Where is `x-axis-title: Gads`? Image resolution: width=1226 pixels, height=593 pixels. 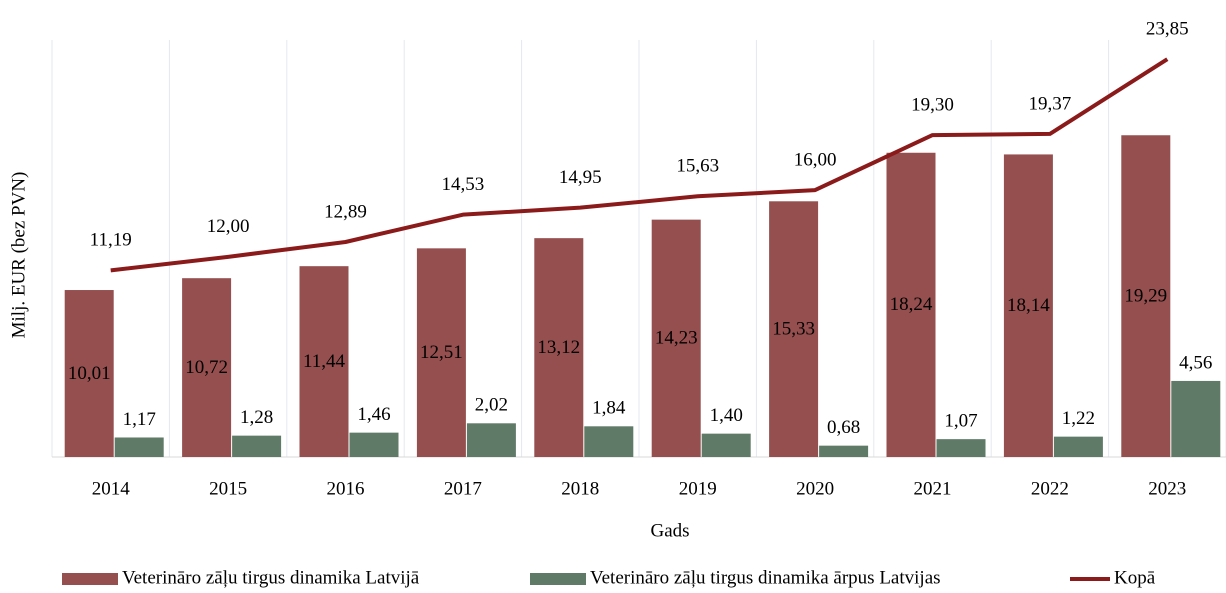
x-axis-title: Gads is located at coordinates (669, 530).